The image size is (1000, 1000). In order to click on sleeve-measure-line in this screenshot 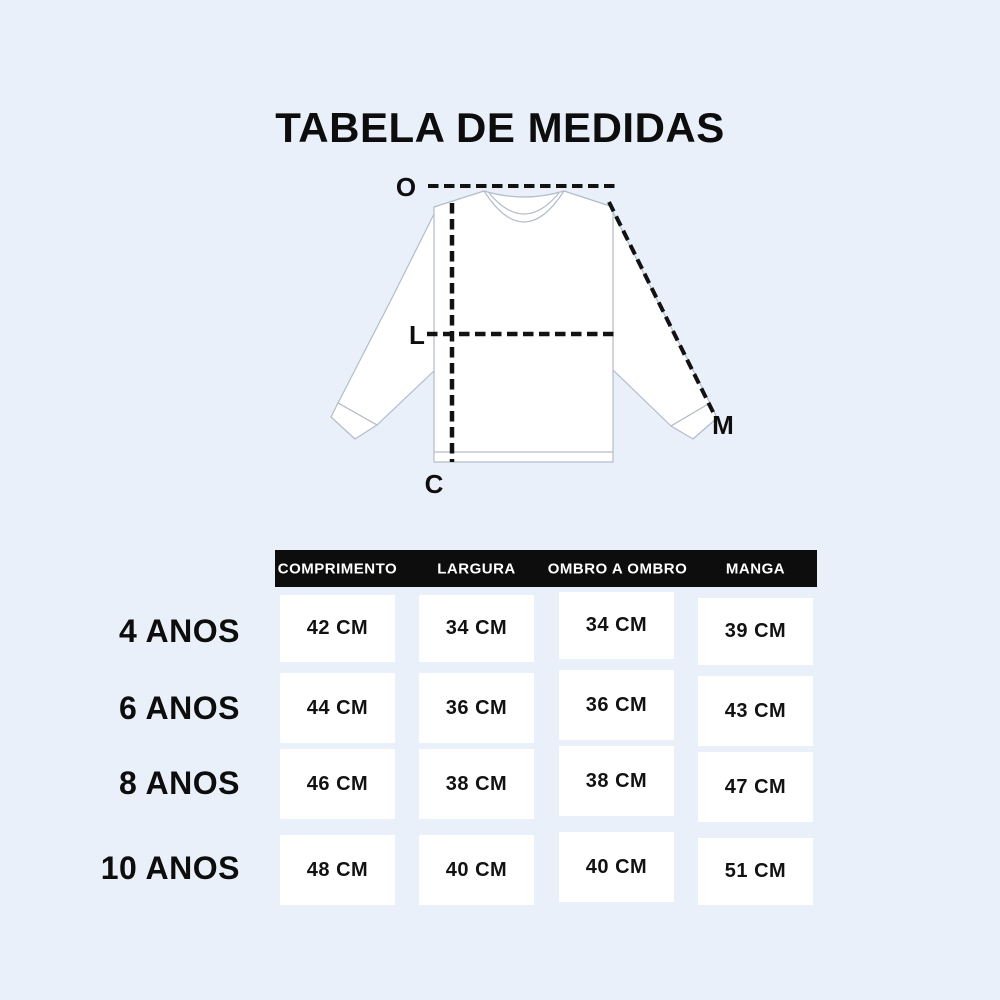, I will do `click(662, 309)`.